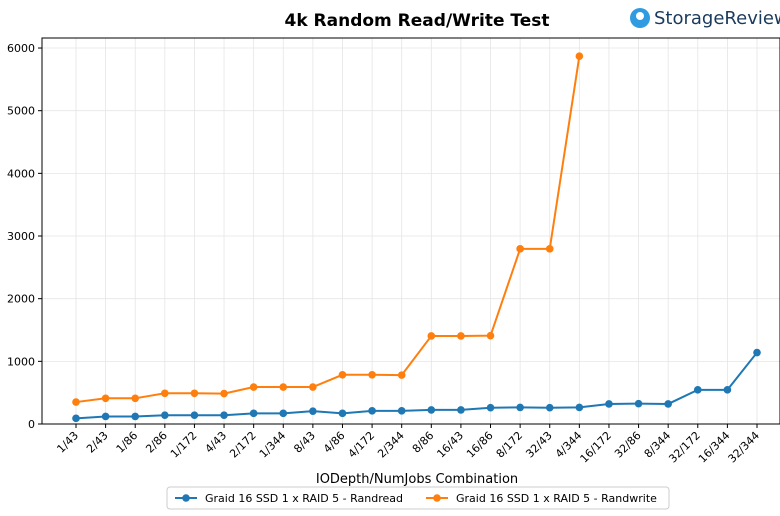  I want to click on y-tick-label: 1000, so click(21, 361).